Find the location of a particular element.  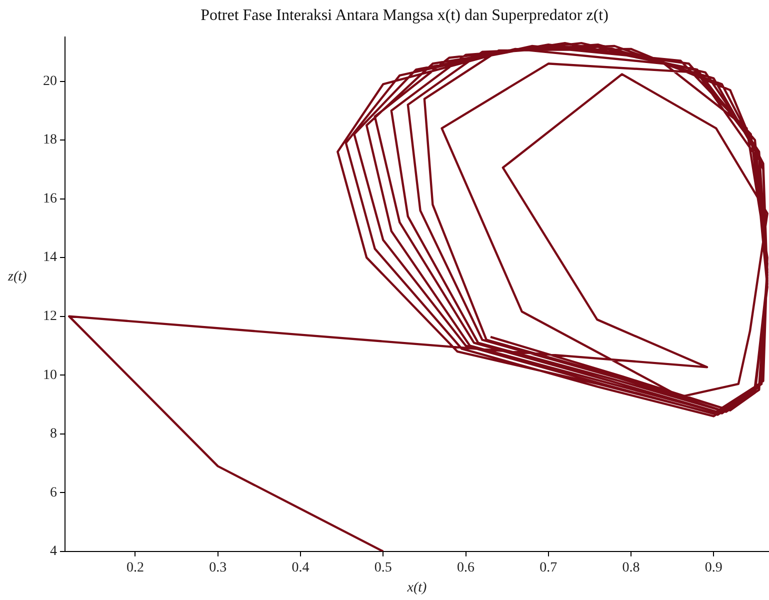

y-tick-label: 14 is located at coordinates (50, 258).